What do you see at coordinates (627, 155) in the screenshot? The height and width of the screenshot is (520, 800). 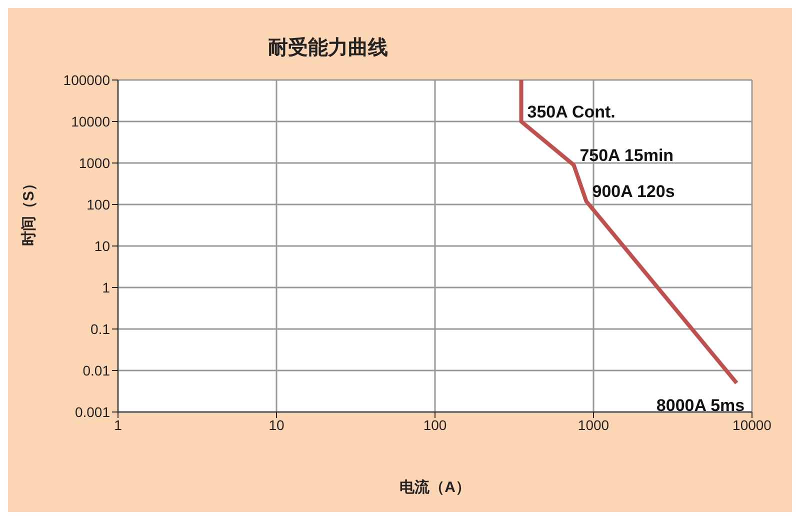 I see `annotation: 750A 15min` at bounding box center [627, 155].